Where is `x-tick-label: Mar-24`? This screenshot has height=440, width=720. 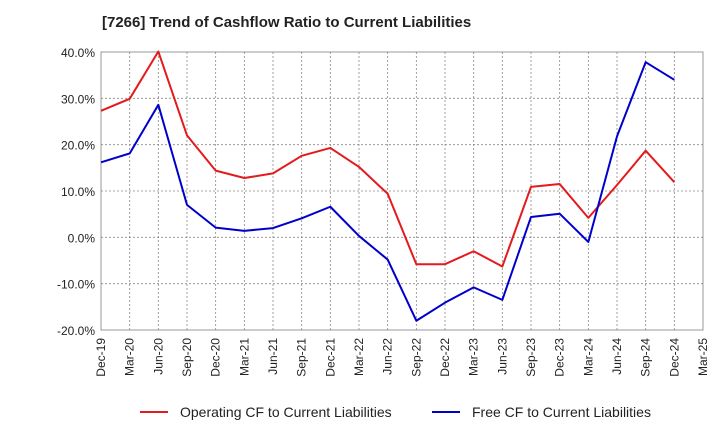 x-tick-label: Mar-24 is located at coordinates (588, 357).